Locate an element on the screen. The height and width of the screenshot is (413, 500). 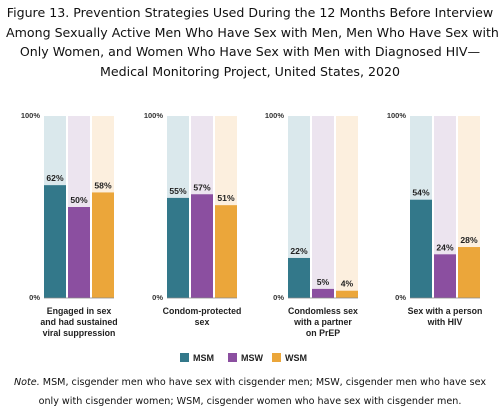
category-label: Condom-protected is located at coordinates (202, 311).